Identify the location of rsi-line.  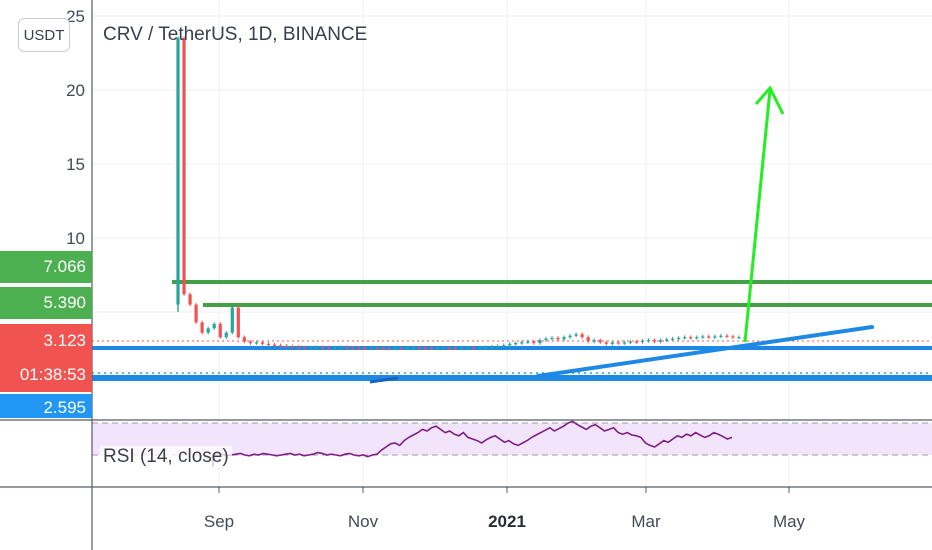
(472, 443).